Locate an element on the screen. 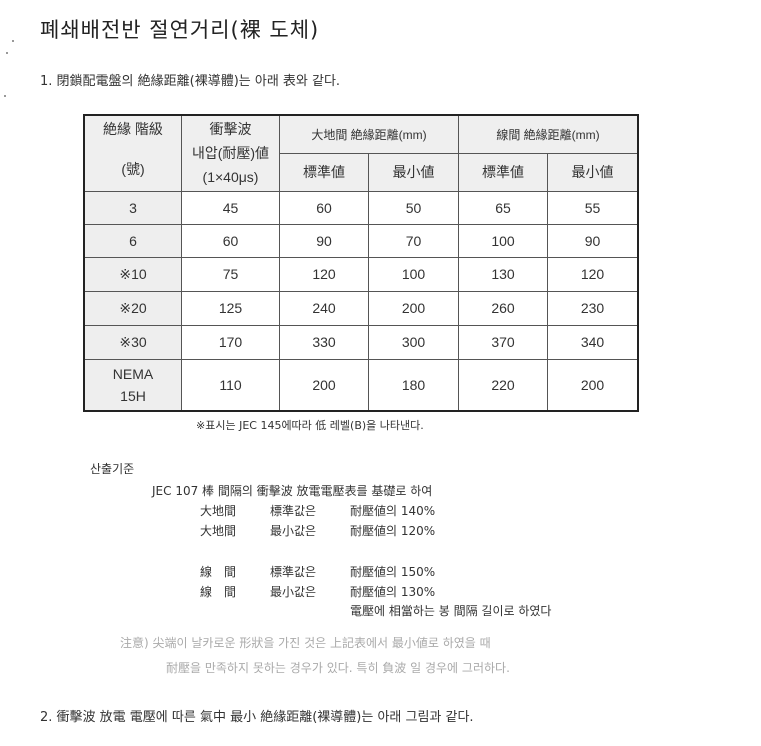 The width and height of the screenshot is (761, 746). table-footnote: ※표시는 JEC 145에따라 低 레벨(B)을 나타낸다. is located at coordinates (310, 425).